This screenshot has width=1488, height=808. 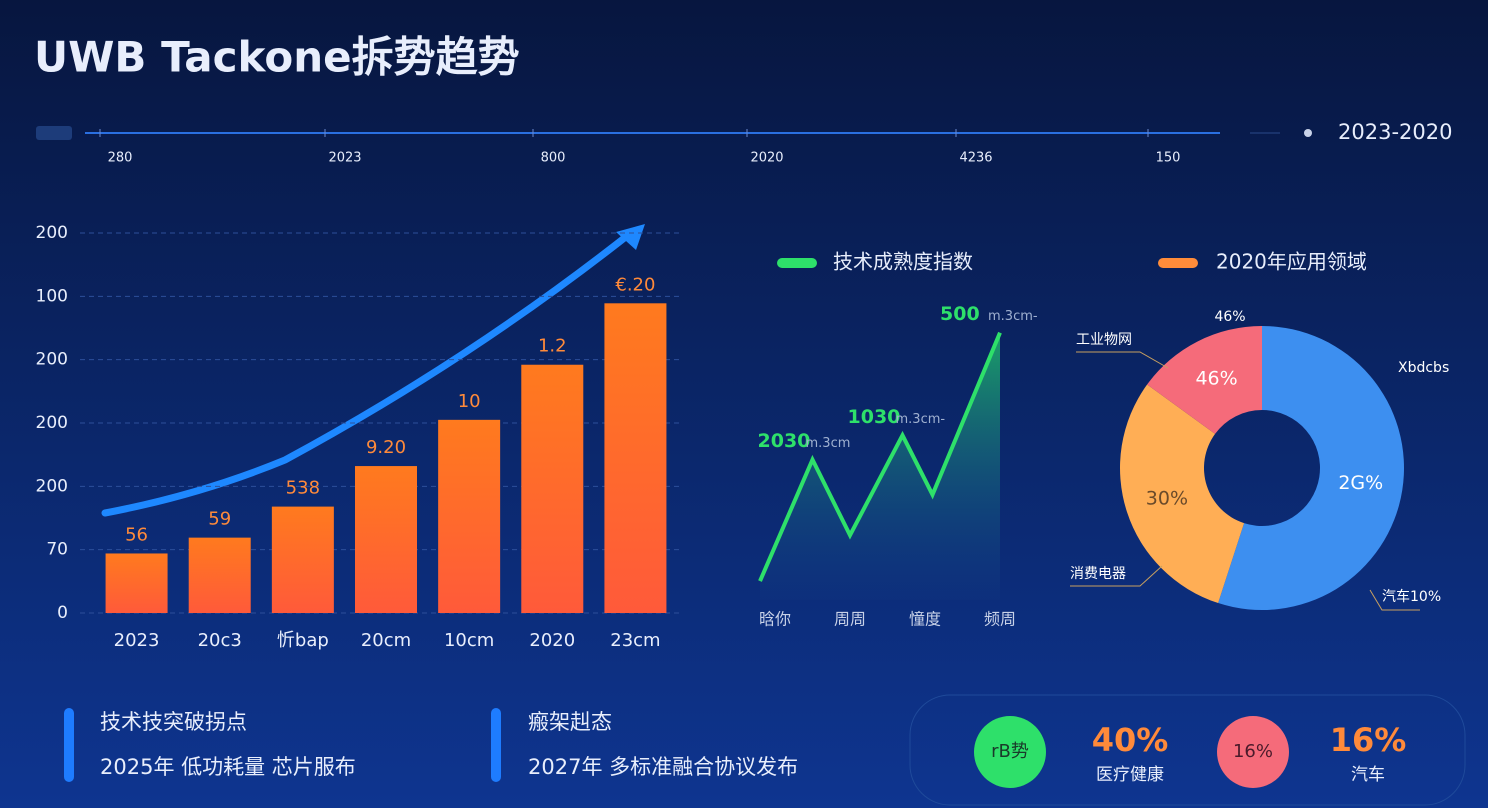 What do you see at coordinates (1130, 740) in the screenshot?
I see `stat-value: 40%` at bounding box center [1130, 740].